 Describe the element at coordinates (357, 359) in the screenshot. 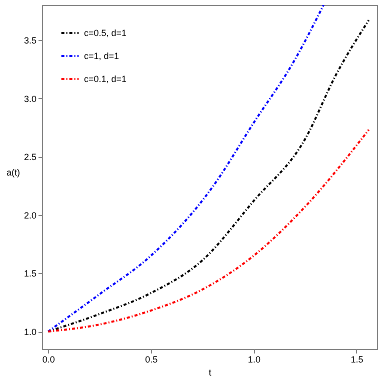

I see `x-tick-label: 1.5` at that location.